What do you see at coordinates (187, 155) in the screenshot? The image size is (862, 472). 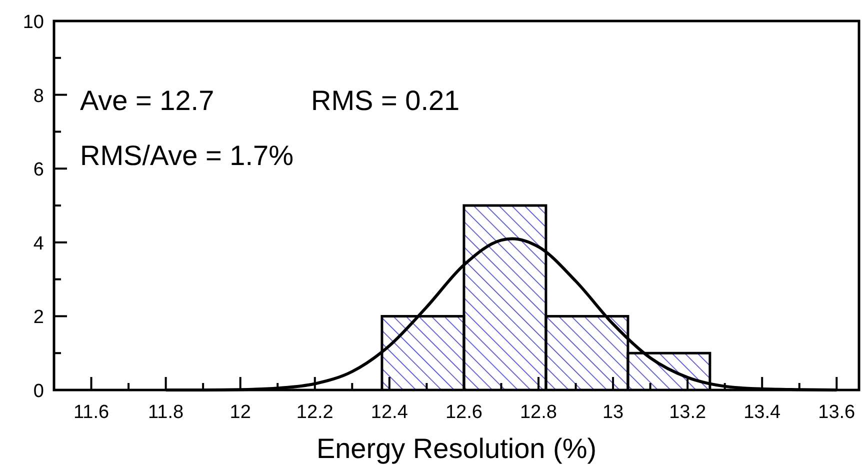 I see `annotation: RMS/Ave = 1.7%` at bounding box center [187, 155].